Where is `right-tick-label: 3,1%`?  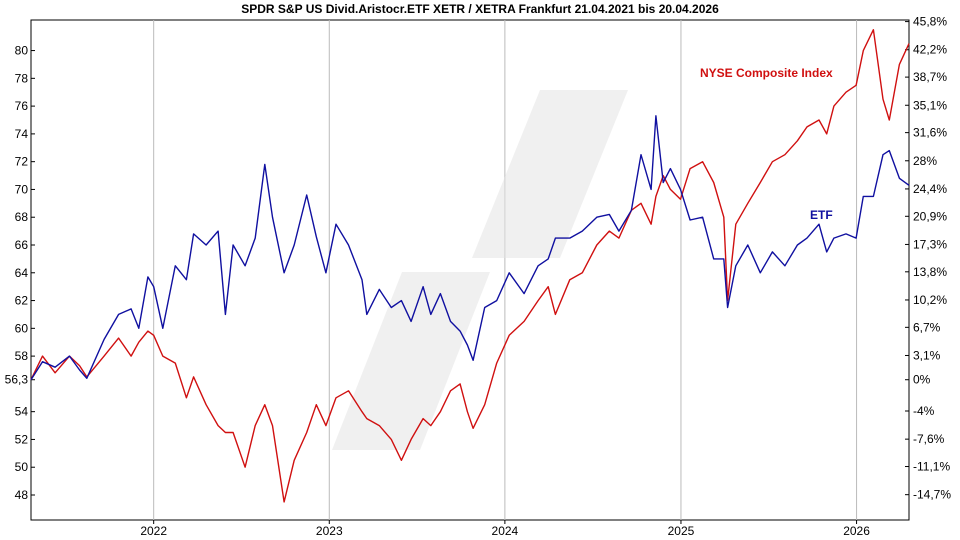
right-tick-label: 3,1% is located at coordinates (927, 355).